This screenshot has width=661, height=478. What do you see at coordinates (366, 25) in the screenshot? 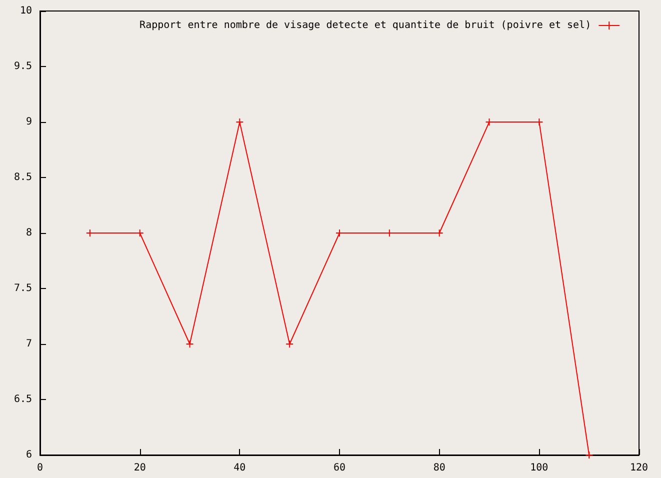
I see `legend-label: Rapport entre nombre de visage detecte et quantite de bruit (poivre et sel)` at bounding box center [366, 25].